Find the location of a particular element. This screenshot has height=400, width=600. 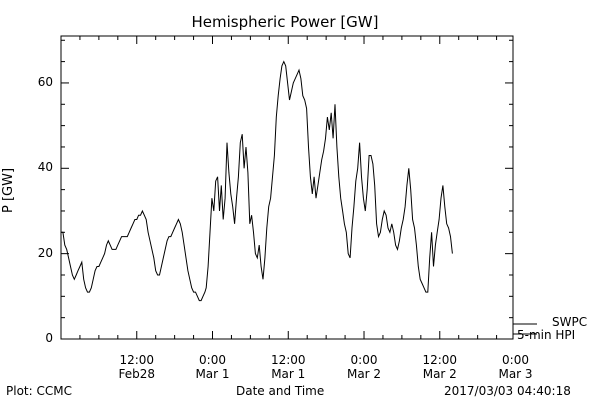

y-tick-label: 20 is located at coordinates (45, 252).